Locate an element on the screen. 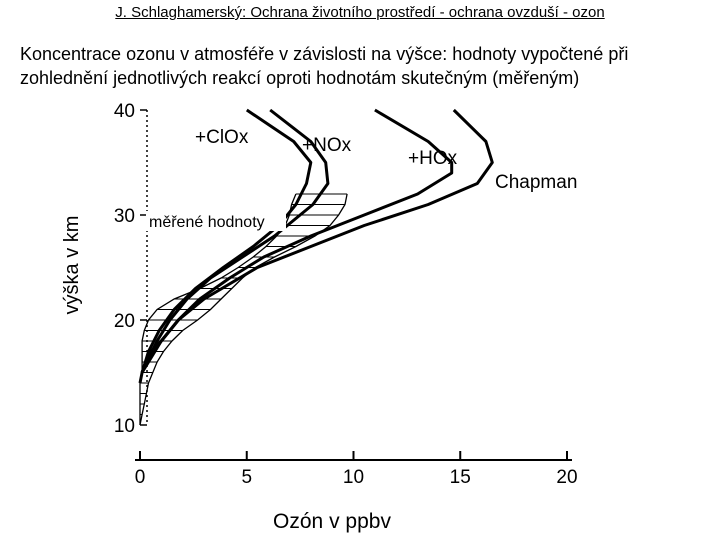 This screenshot has height=540, width=720. x-axis-label: Ozón v ppbv is located at coordinates (332, 521).